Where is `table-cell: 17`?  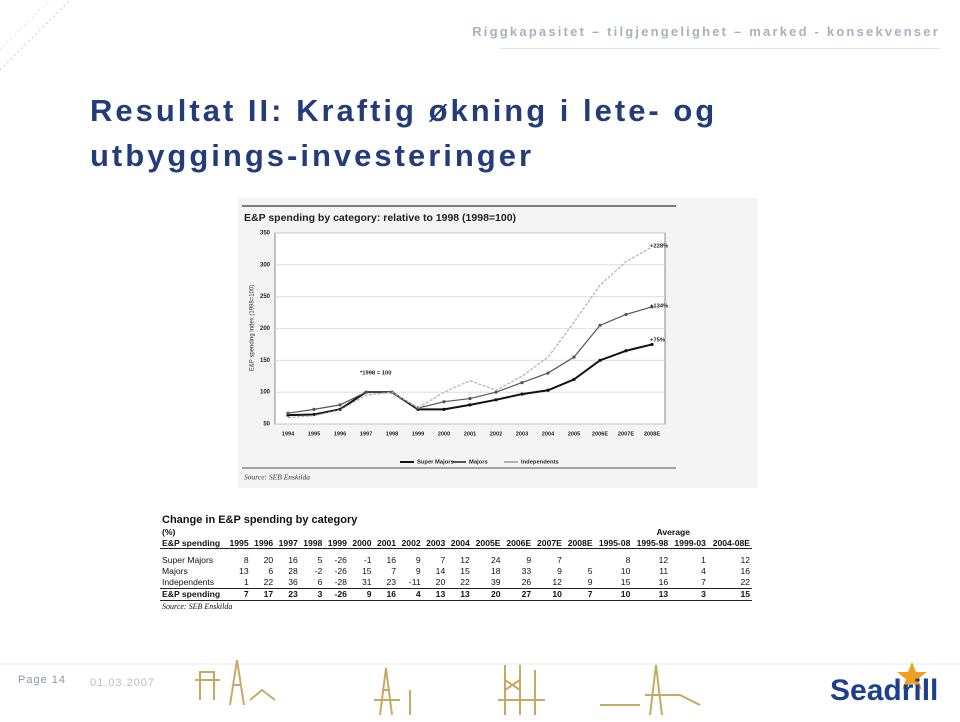 table-cell: 17 is located at coordinates (263, 594).